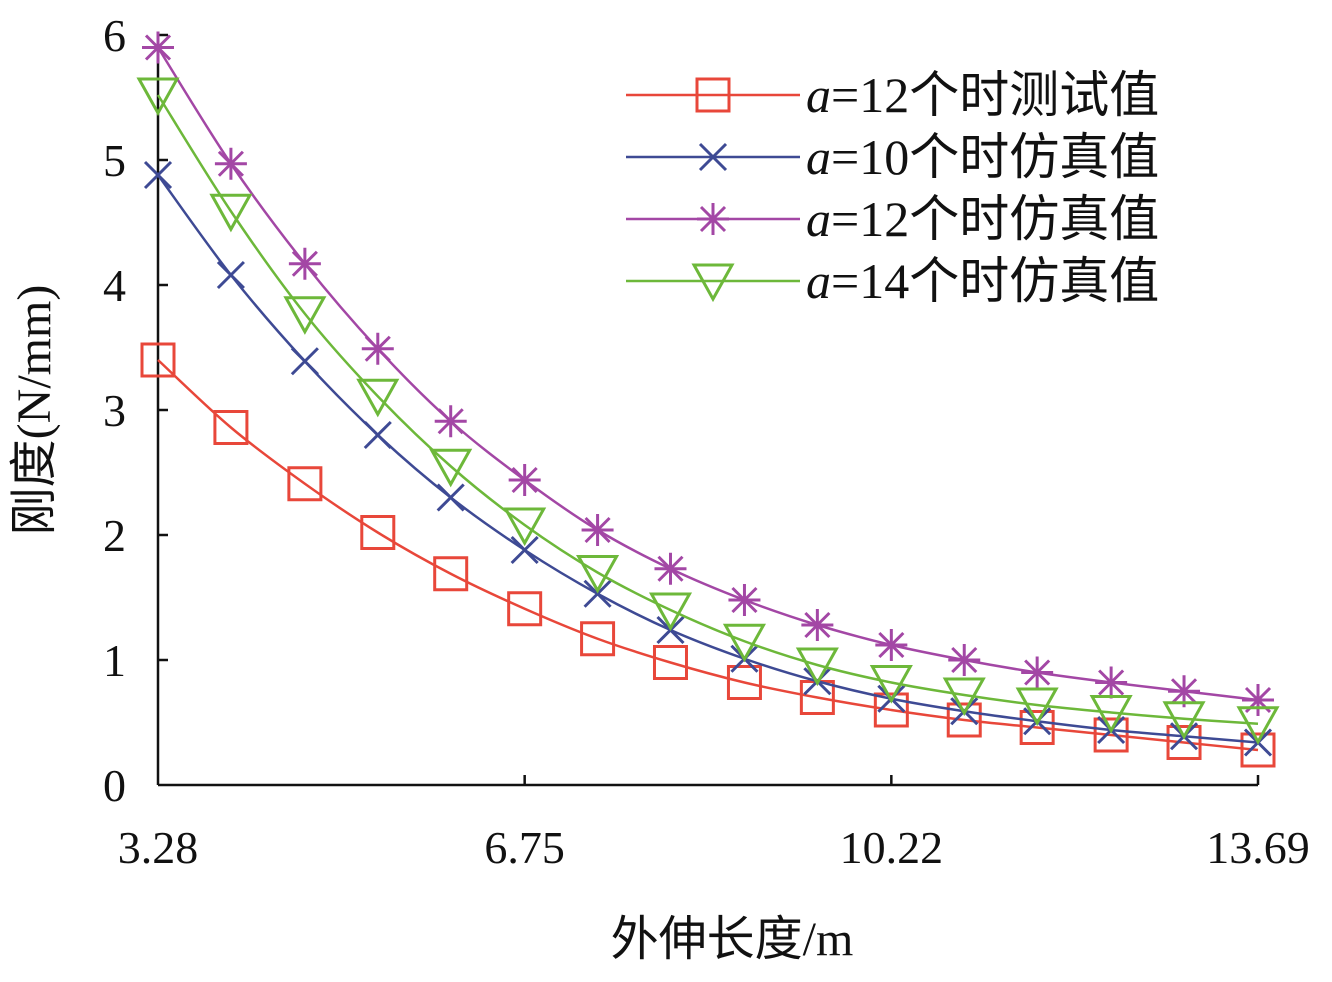  I want to click on legend-entry: a=14个时仿真值, so click(892, 281).